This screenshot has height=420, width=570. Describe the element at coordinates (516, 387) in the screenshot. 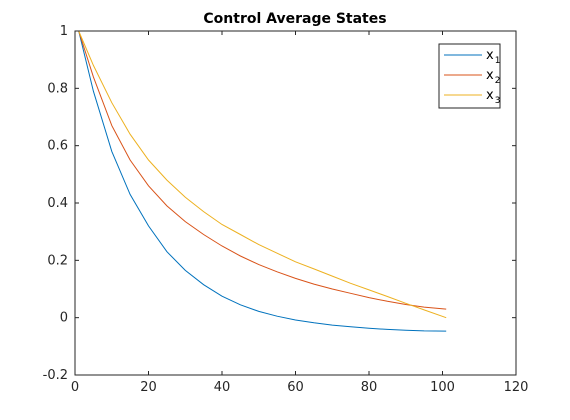

I see `x-tick-label: 120` at that location.